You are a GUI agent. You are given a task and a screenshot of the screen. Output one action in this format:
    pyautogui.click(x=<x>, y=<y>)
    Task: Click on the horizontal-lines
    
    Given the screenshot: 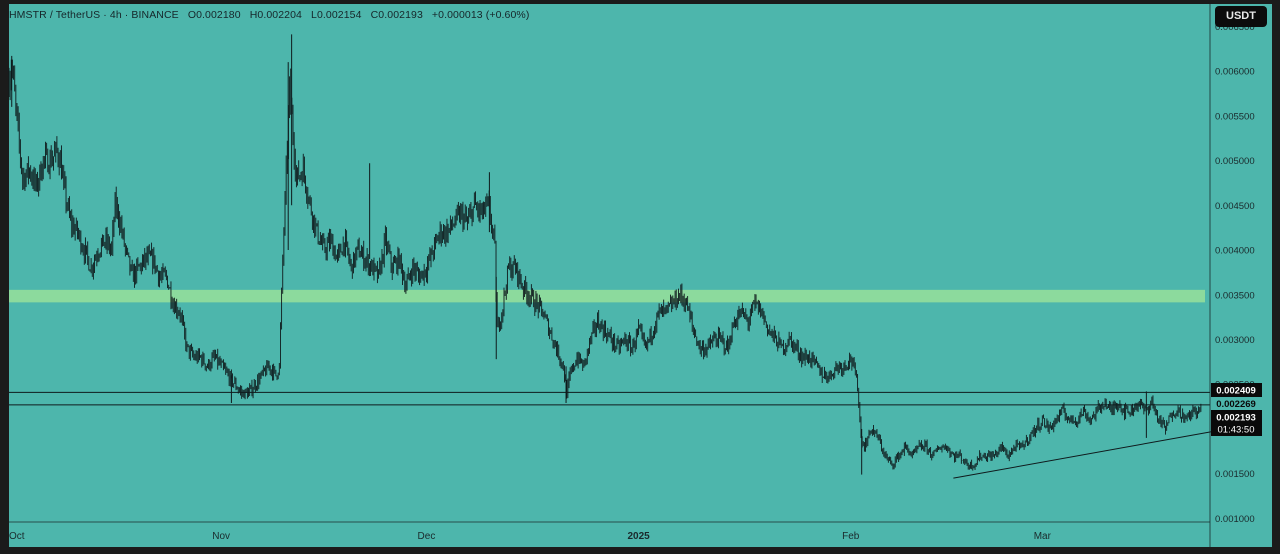 What is the action you would take?
    pyautogui.click(x=609, y=398)
    